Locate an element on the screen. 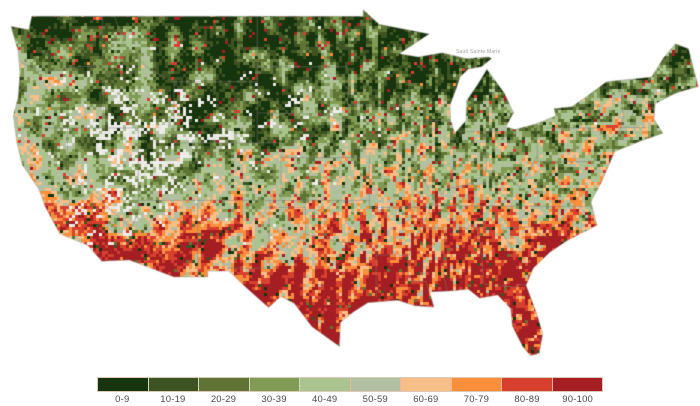 This screenshot has height=406, width=700. legend-bin-label: 0-9 is located at coordinates (122, 399).